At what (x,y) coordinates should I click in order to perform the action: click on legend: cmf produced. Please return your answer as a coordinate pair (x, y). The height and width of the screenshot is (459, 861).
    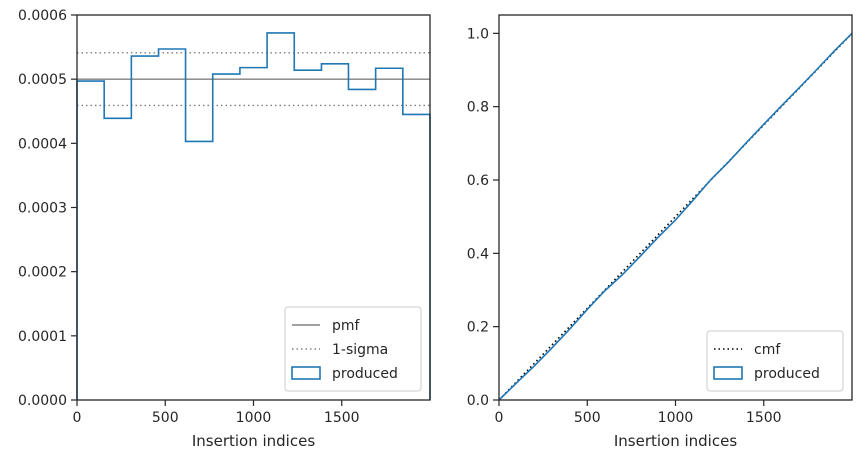
    Looking at the image, I should click on (775, 361).